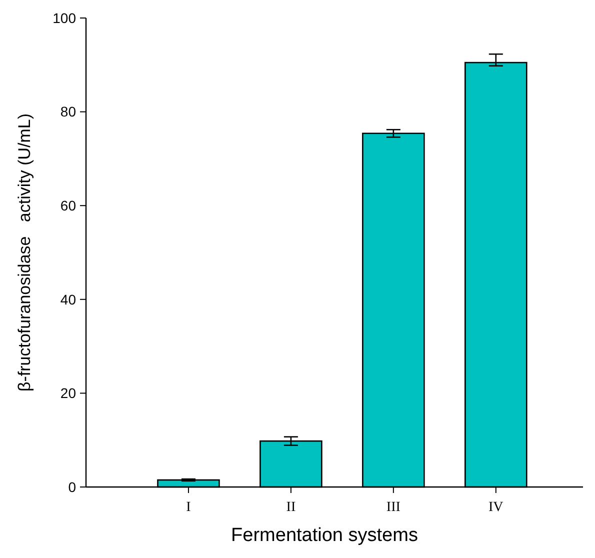  What do you see at coordinates (72, 486) in the screenshot?
I see `y-tick-label: 0` at bounding box center [72, 486].